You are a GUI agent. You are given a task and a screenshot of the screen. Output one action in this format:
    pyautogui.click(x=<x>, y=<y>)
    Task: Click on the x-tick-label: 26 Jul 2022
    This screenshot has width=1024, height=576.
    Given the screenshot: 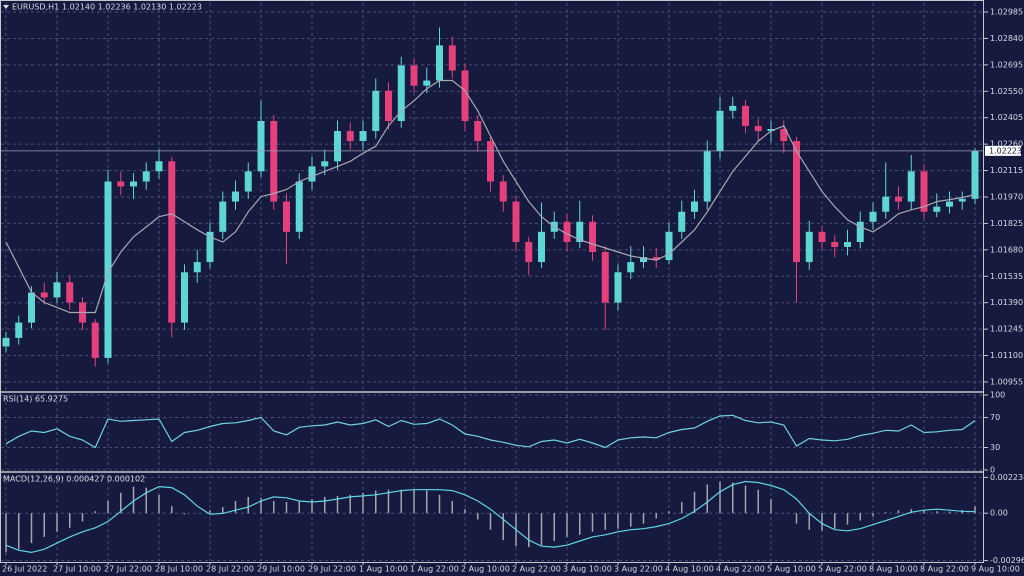 What is the action you would take?
    pyautogui.click(x=24, y=569)
    